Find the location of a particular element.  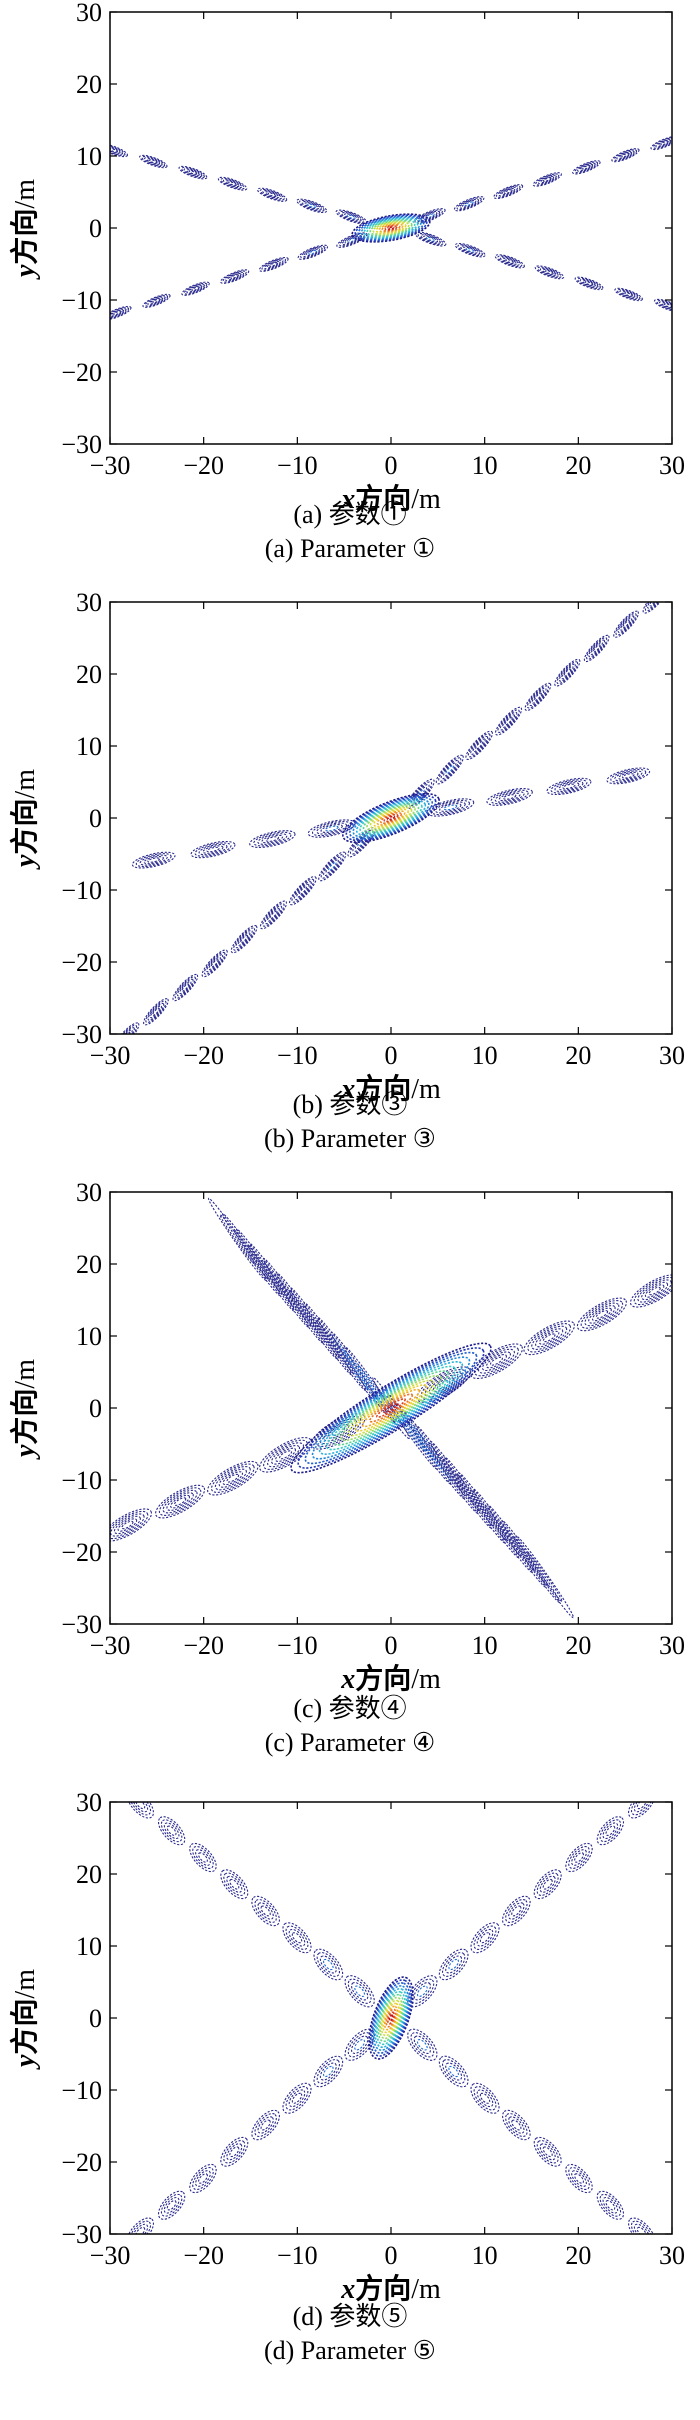

x-tick-label: 0 is located at coordinates (391, 1645).